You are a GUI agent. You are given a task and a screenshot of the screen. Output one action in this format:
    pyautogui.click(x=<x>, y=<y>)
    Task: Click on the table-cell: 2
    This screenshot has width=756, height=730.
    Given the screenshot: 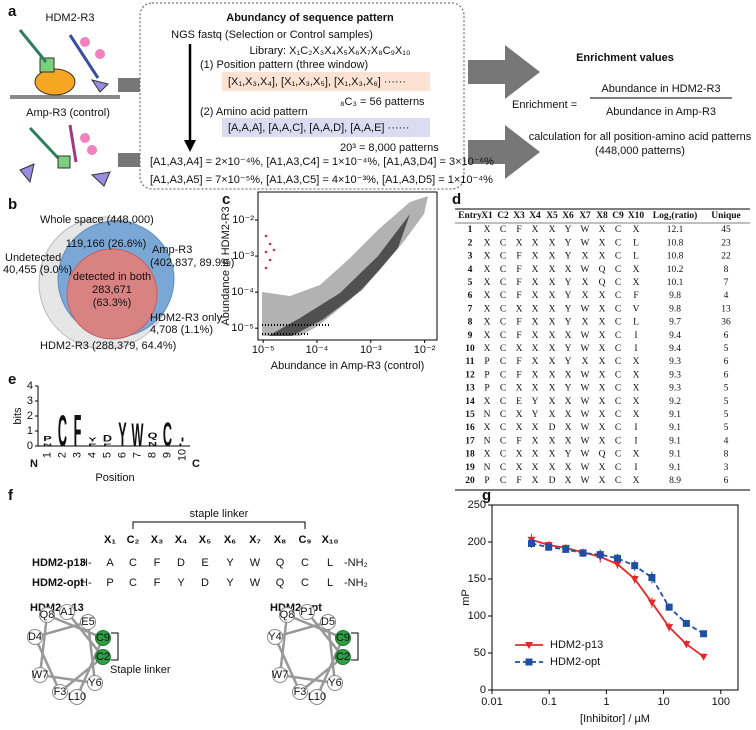 What is the action you would take?
    pyautogui.click(x=470, y=243)
    